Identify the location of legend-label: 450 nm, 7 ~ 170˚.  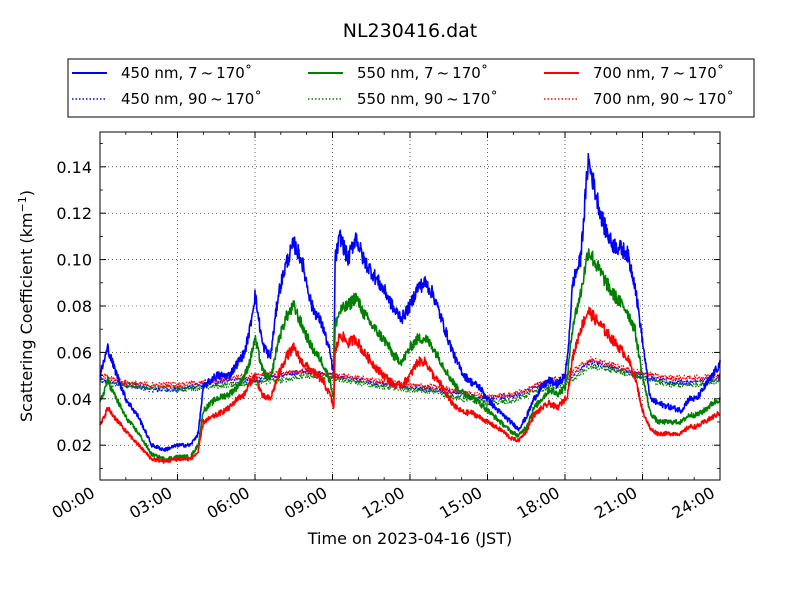
(186, 73).